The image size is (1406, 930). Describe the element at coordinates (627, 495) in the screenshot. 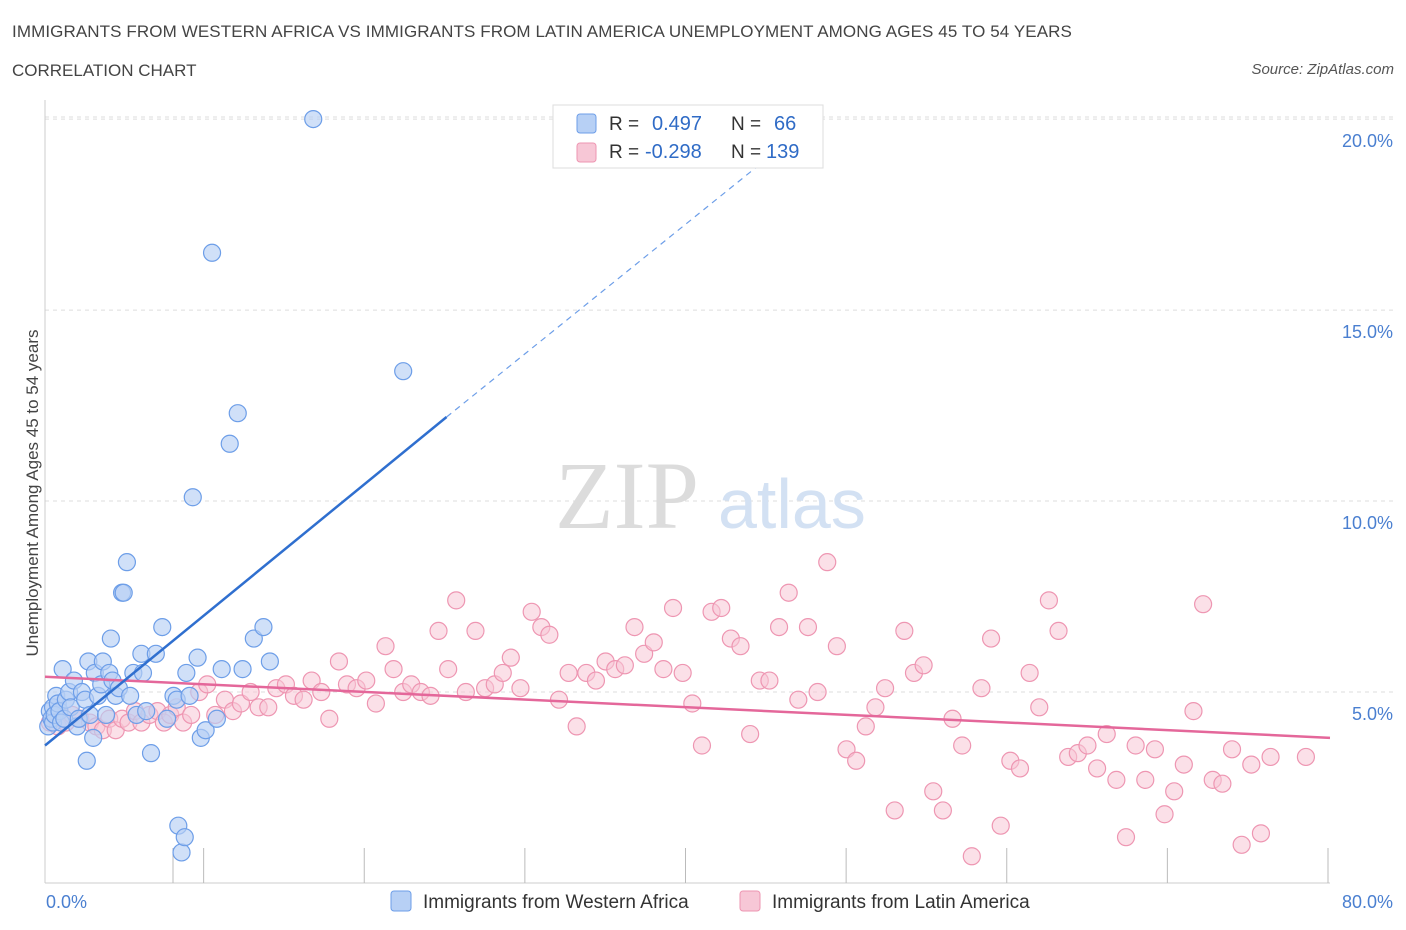

I see `watermark-zip: ZIP` at that location.